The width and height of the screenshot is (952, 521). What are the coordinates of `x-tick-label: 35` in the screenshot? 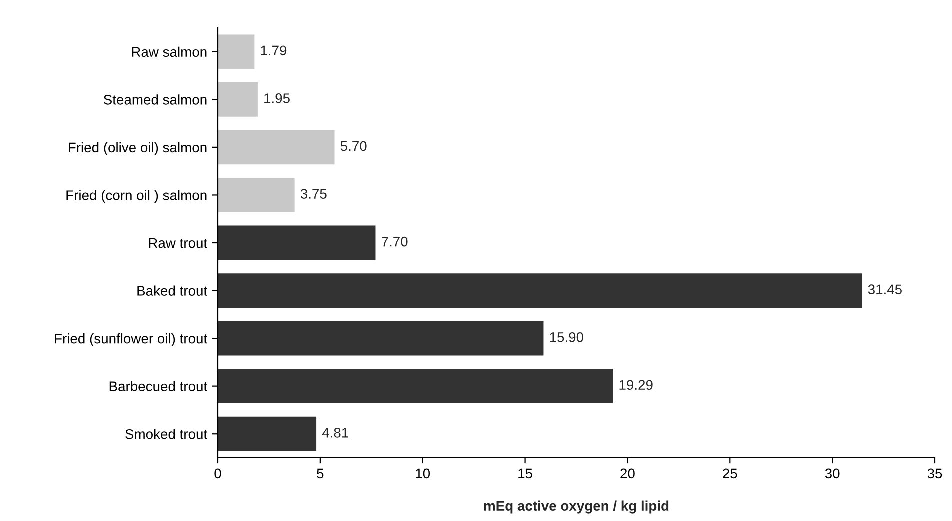 It's located at (935, 473).